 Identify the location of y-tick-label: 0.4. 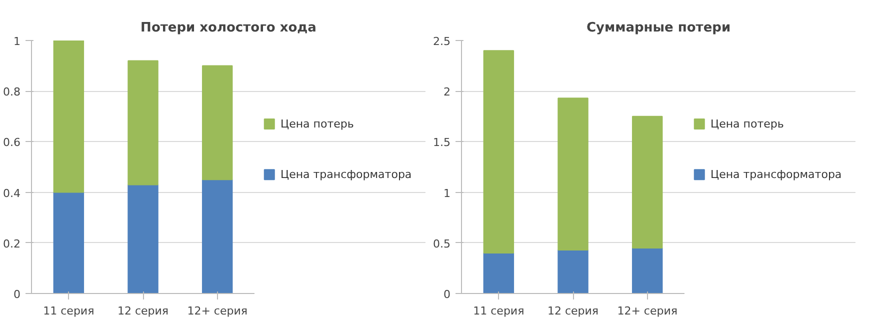
(12, 193).